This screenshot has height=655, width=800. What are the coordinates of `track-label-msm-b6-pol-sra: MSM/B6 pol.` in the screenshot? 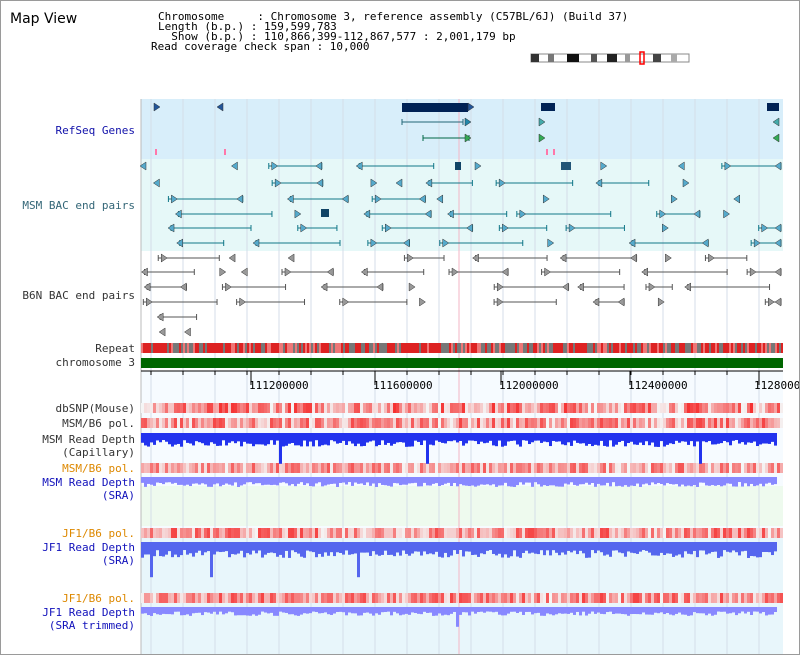 It's located at (98, 468).